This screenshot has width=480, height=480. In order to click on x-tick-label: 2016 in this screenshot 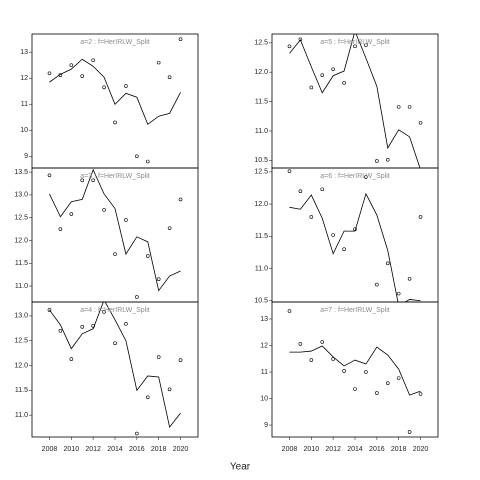, I will do `click(137, 449)`.